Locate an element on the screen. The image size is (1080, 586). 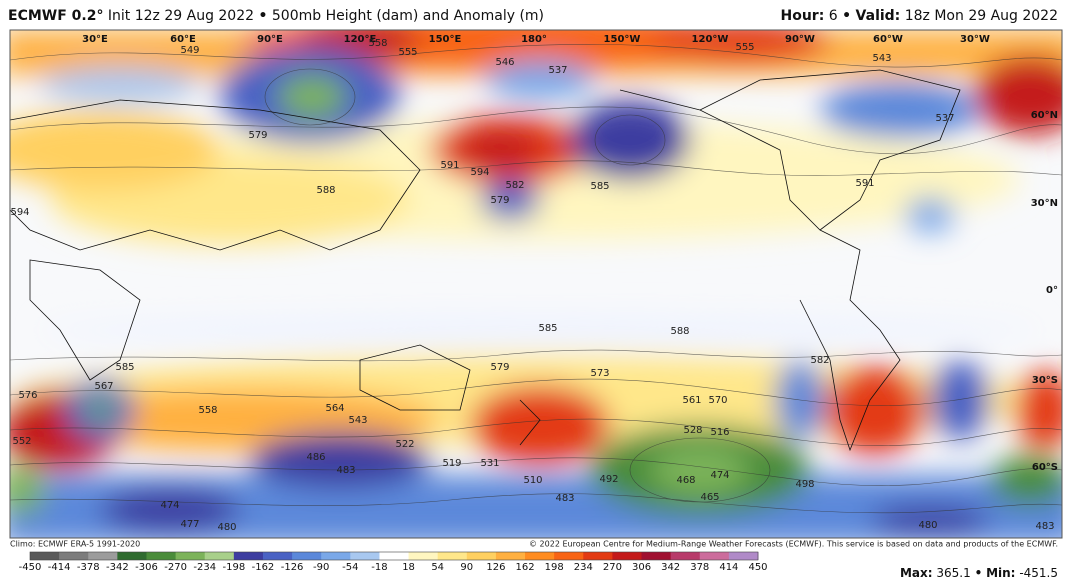
contour-label: 486 is located at coordinates (315, 457).